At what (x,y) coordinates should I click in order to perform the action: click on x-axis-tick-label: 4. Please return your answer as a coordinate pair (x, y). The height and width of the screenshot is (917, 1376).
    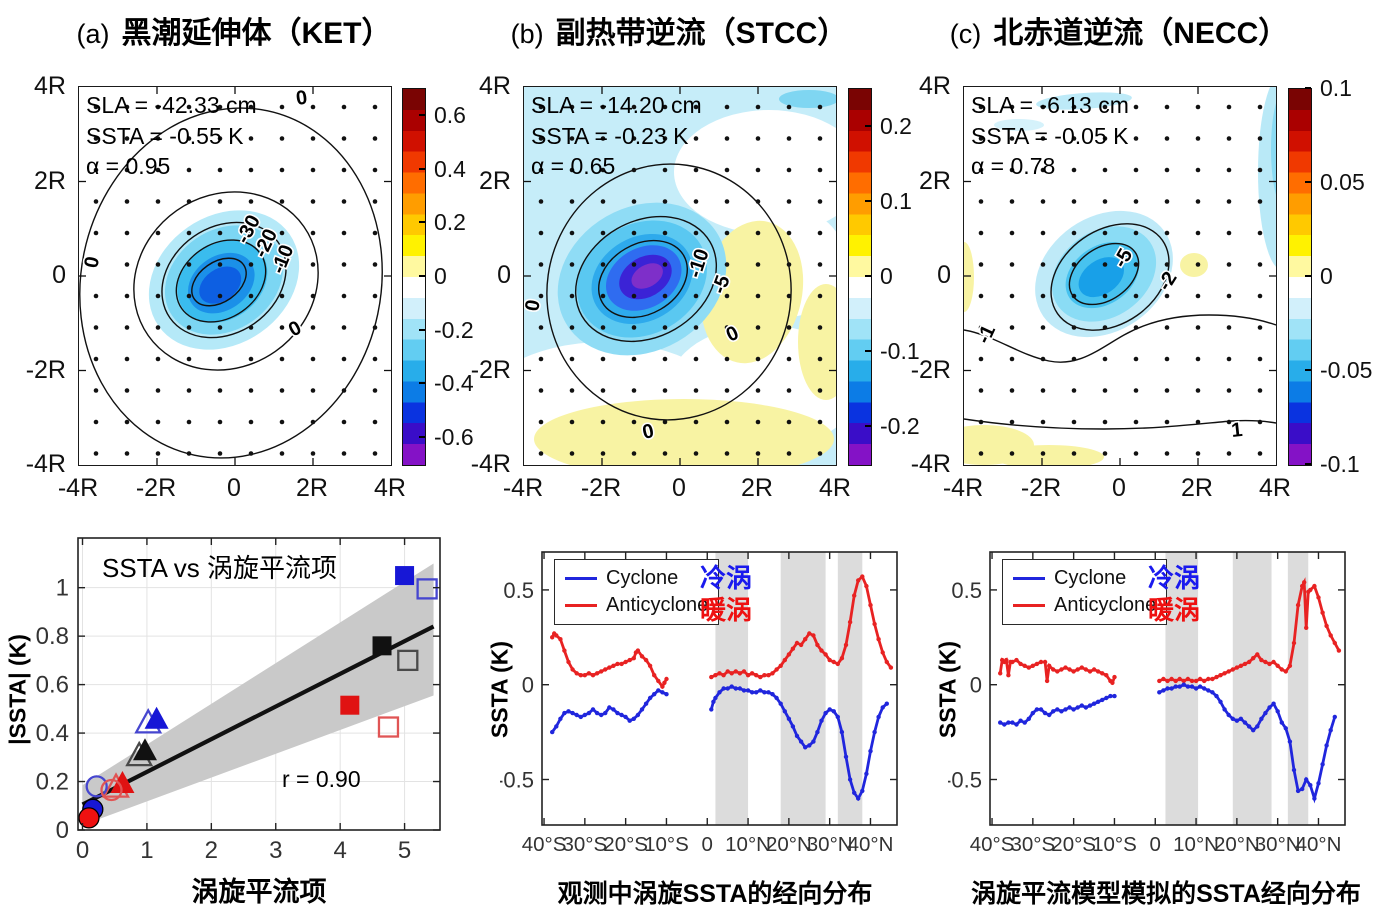
    Looking at the image, I should click on (339, 850).